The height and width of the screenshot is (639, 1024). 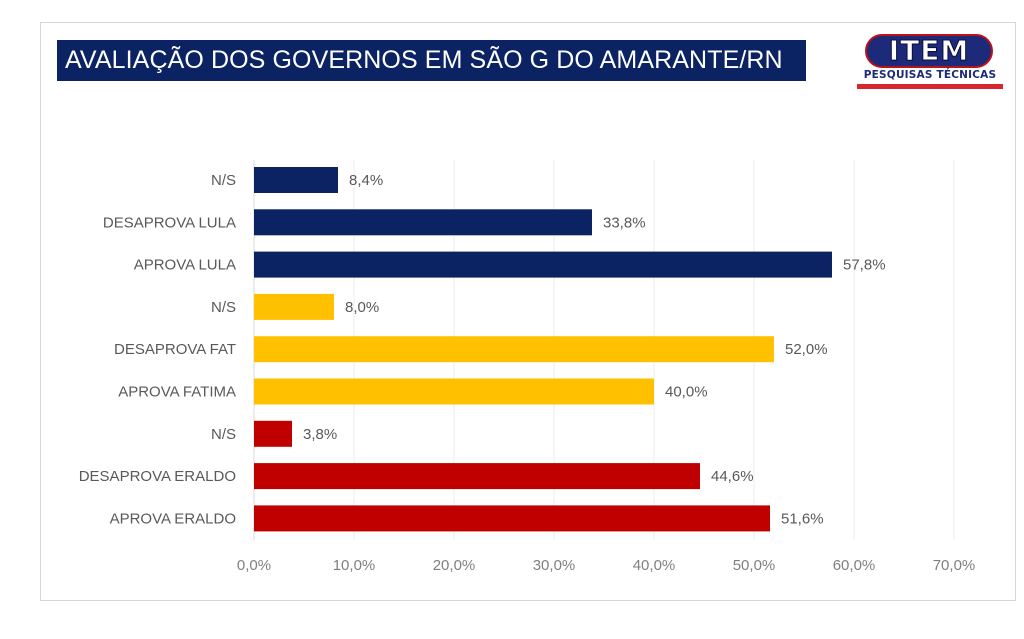 What do you see at coordinates (320, 434) in the screenshot?
I see `value-label: 3,8%` at bounding box center [320, 434].